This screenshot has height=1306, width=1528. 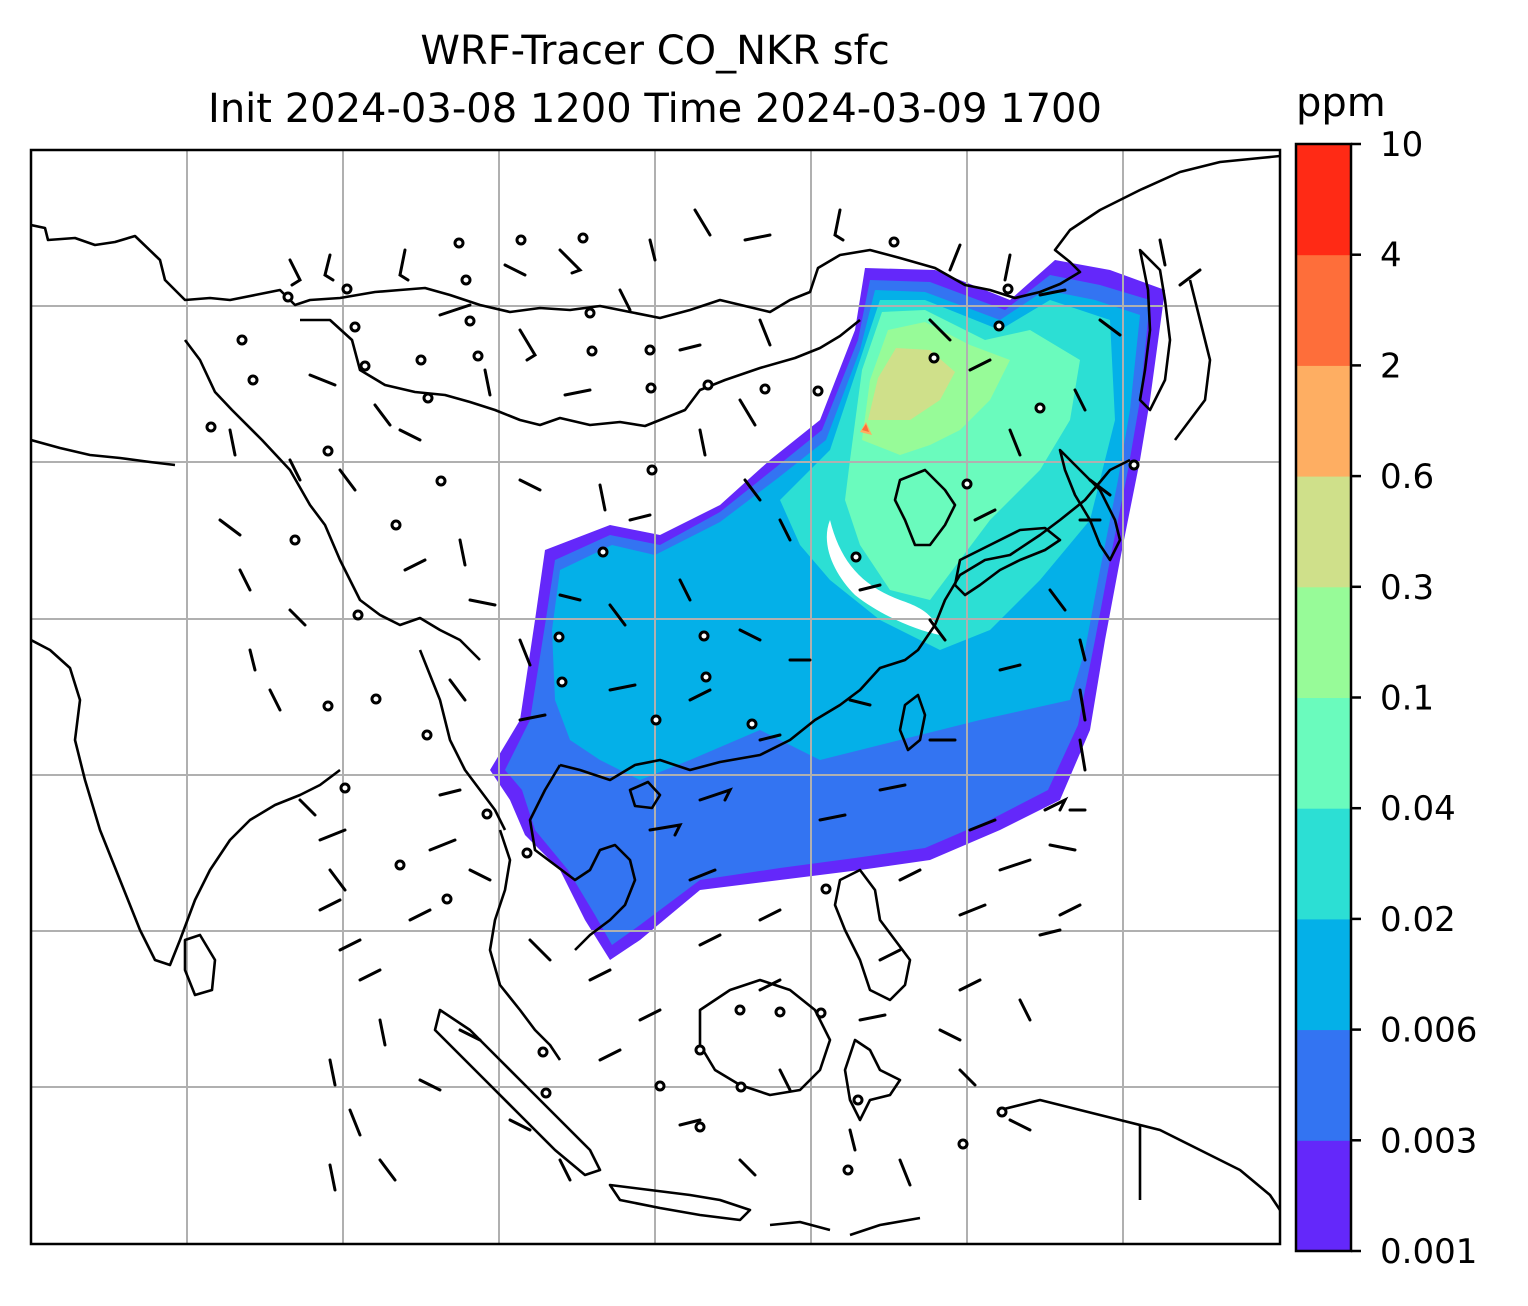 I want to click on sakhalin, so click(x=1155, y=330).